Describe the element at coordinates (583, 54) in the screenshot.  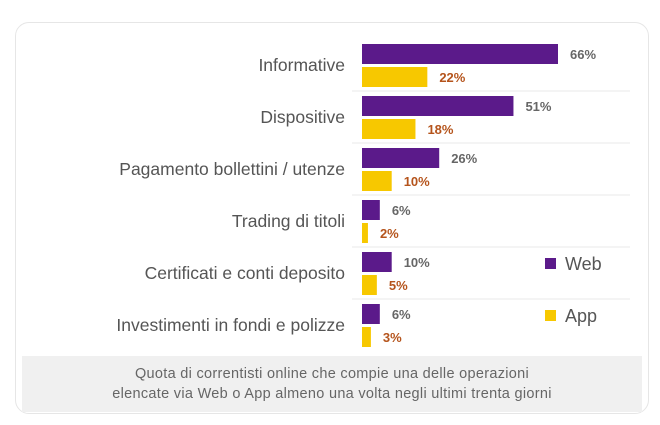
I see `data-label-web: 66%` at that location.